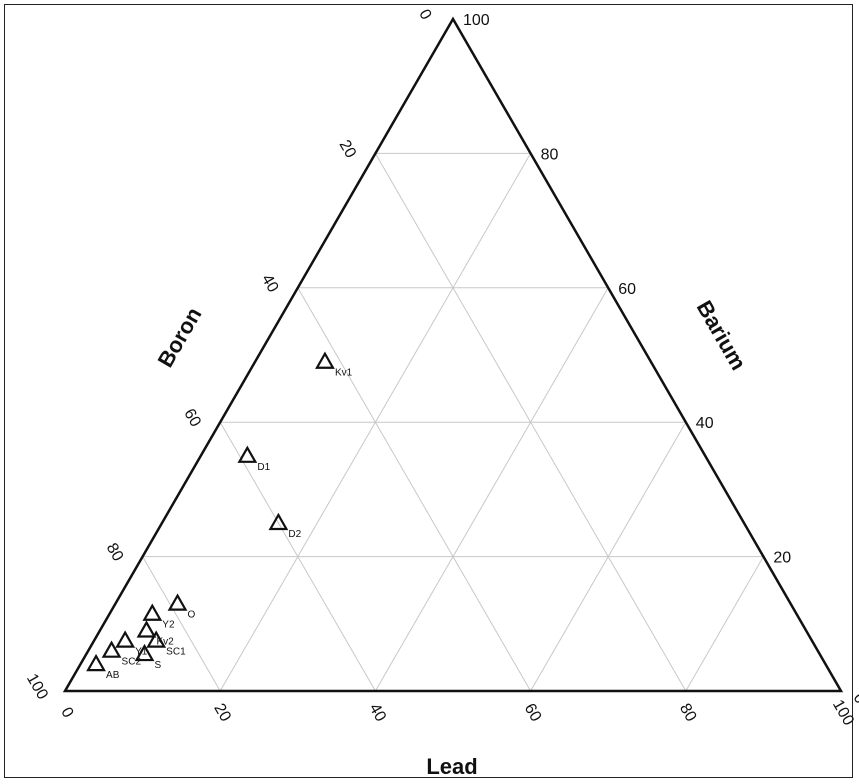 The image size is (859, 784). What do you see at coordinates (476, 20) in the screenshot?
I see `tick-label-barium: 100` at bounding box center [476, 20].